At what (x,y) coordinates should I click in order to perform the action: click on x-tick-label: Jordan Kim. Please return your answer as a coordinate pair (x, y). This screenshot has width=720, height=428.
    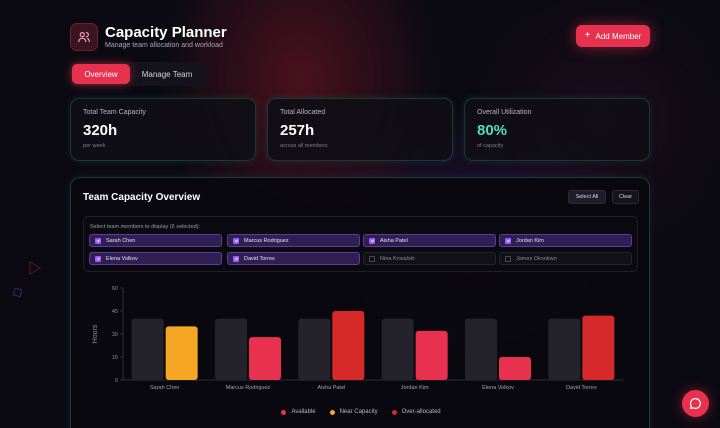
    Looking at the image, I should click on (415, 388).